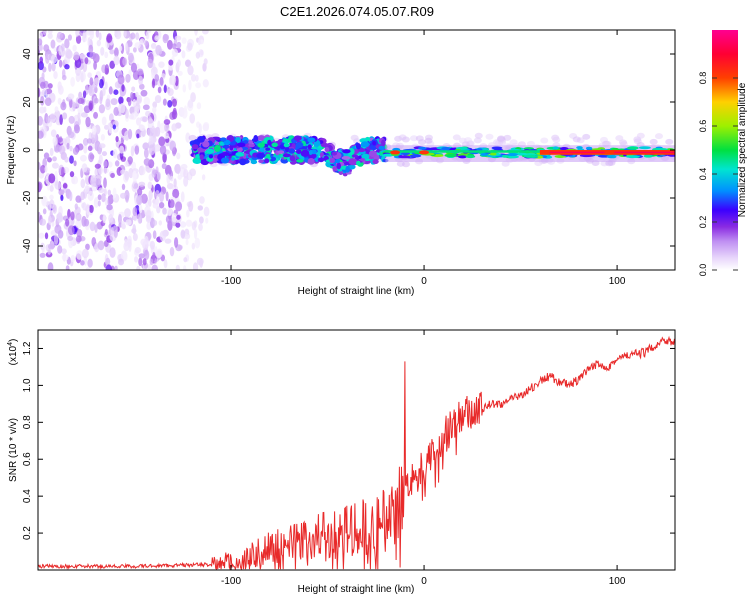  What do you see at coordinates (27, 150) in the screenshot?
I see `y-tick-label: 0` at bounding box center [27, 150].